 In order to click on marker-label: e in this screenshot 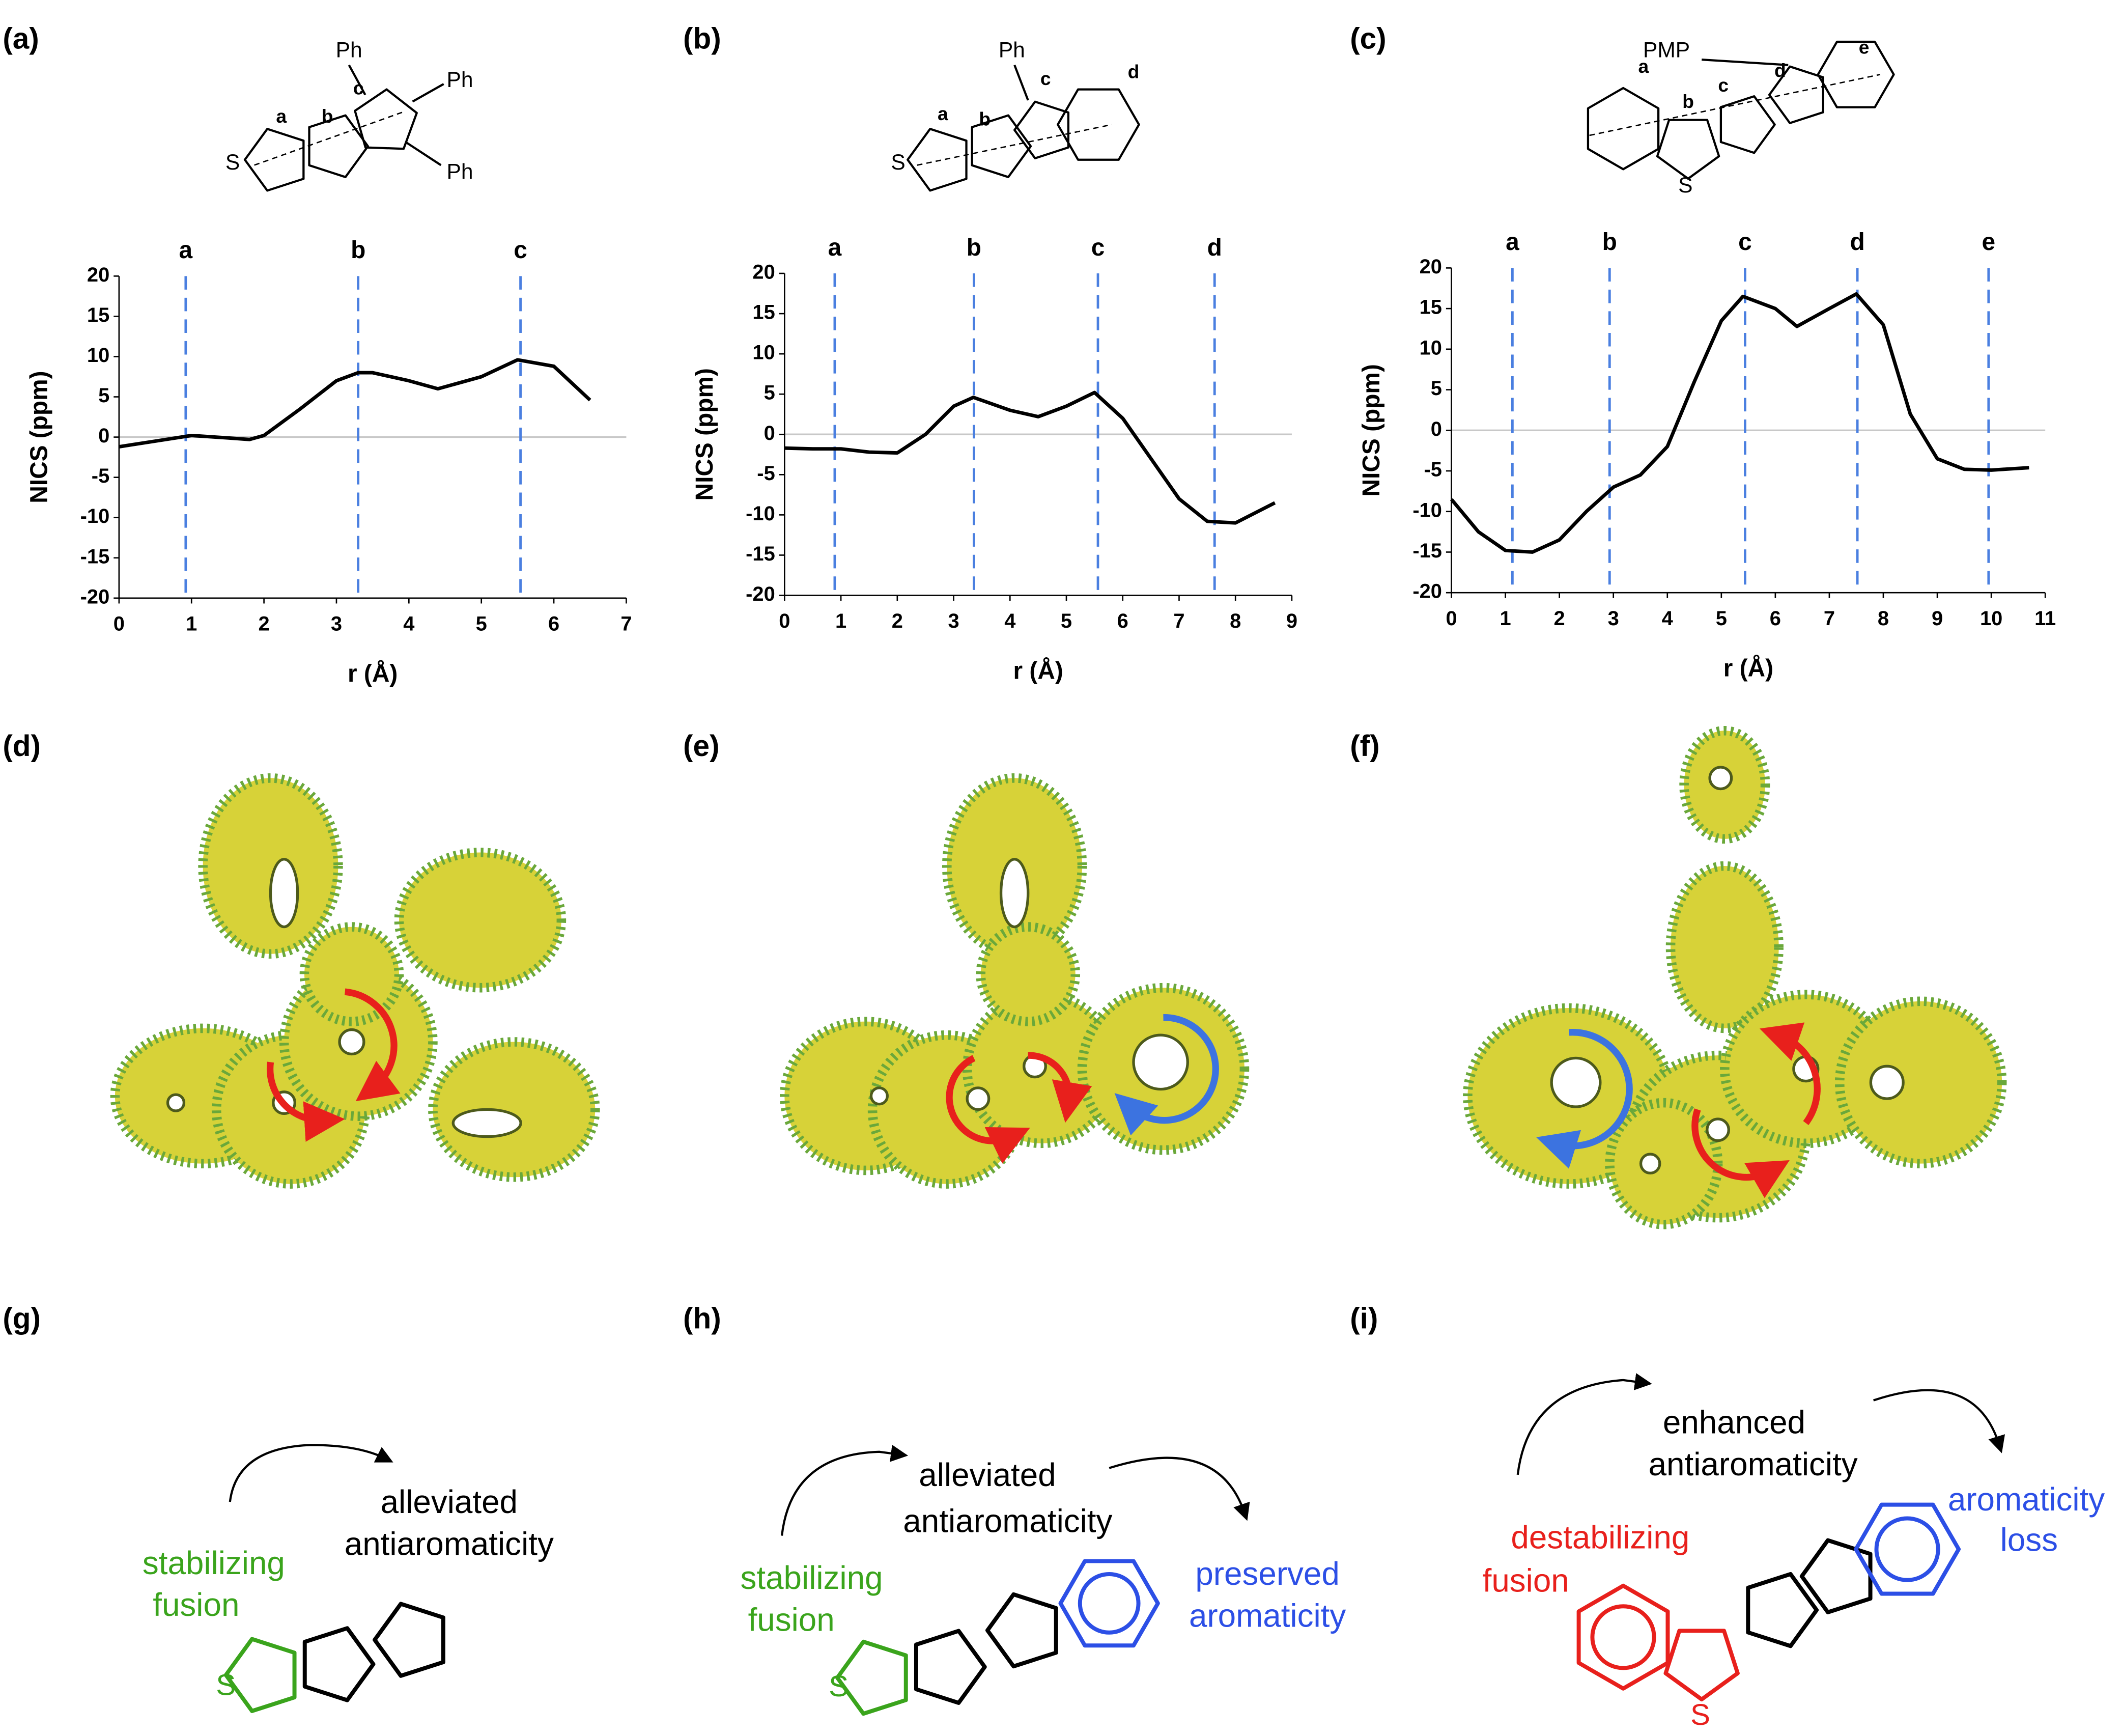, I will do `click(1989, 242)`.